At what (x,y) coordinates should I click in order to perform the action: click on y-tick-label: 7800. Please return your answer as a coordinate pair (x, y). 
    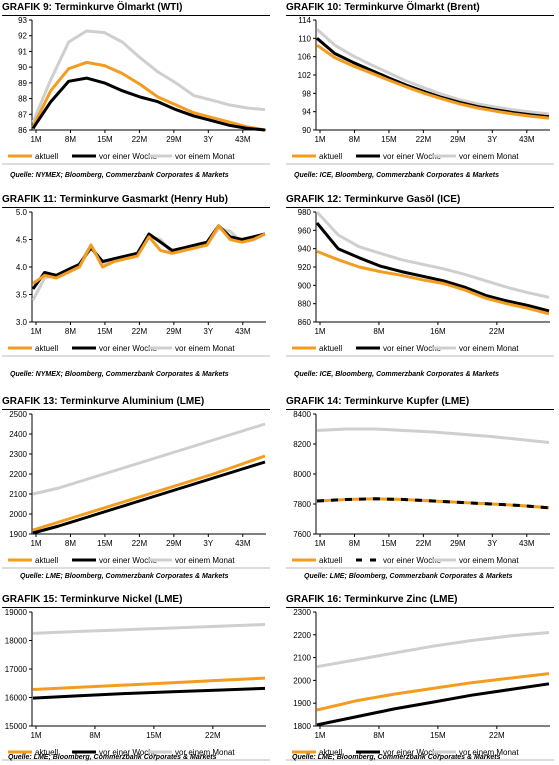
    Looking at the image, I should click on (302, 504).